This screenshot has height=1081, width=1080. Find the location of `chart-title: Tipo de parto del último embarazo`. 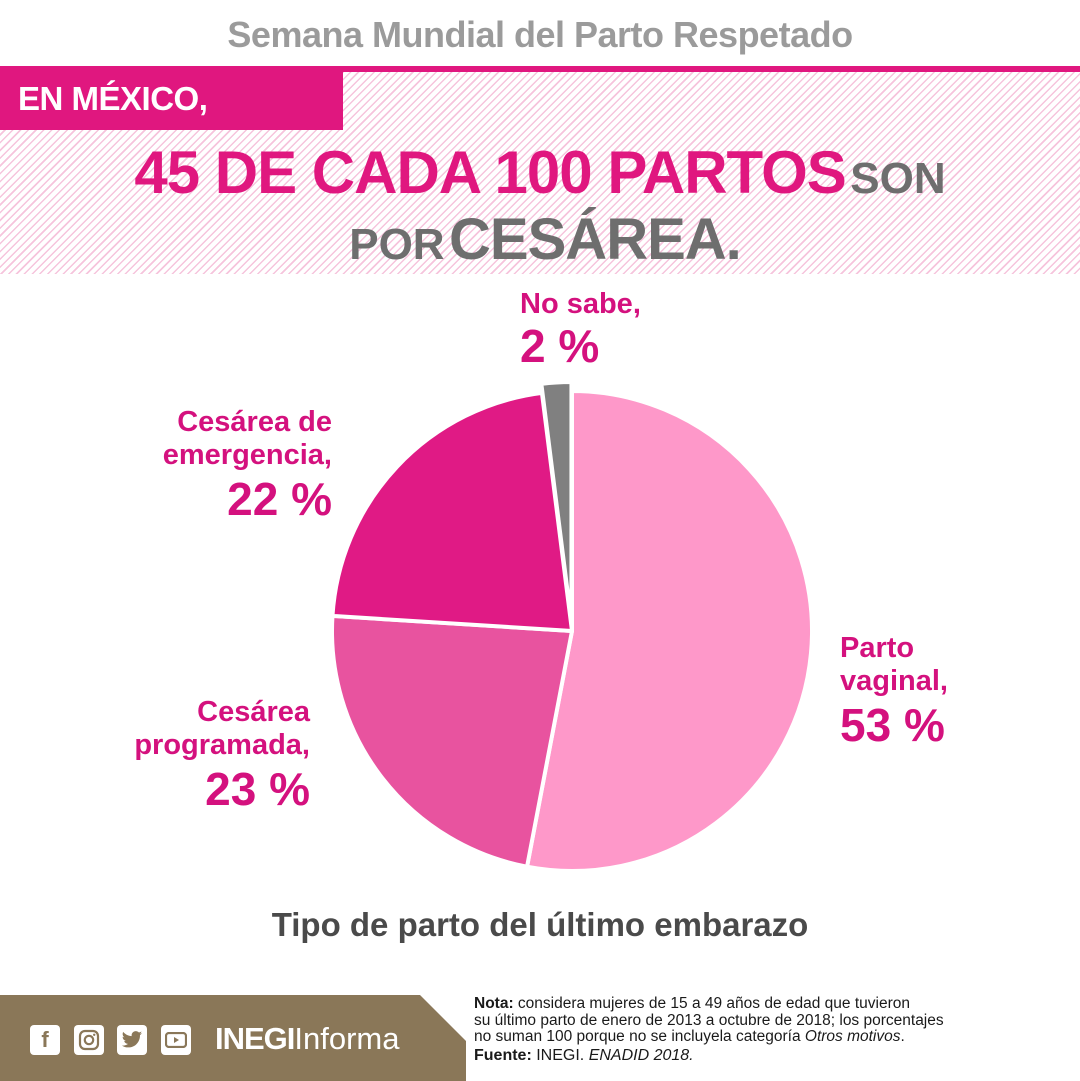

chart-title: Tipo de parto del último embarazo is located at coordinates (540, 924).